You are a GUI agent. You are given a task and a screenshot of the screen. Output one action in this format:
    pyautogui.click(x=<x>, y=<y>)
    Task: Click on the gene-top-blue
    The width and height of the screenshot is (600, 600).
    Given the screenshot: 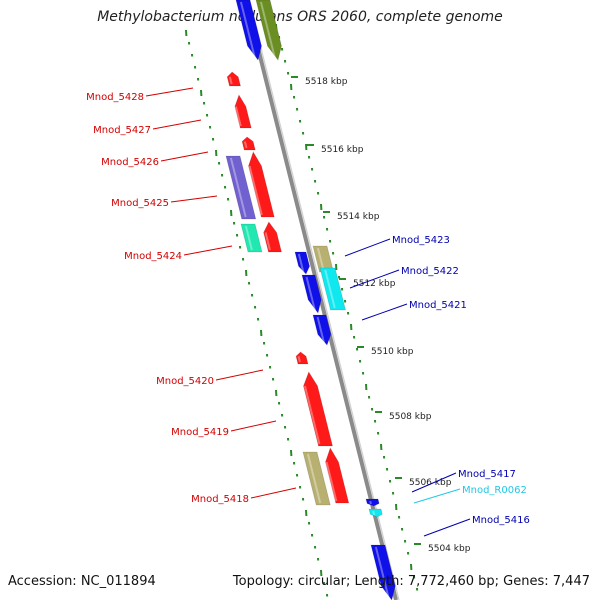 What is the action you would take?
    pyautogui.click(x=248, y=30)
    